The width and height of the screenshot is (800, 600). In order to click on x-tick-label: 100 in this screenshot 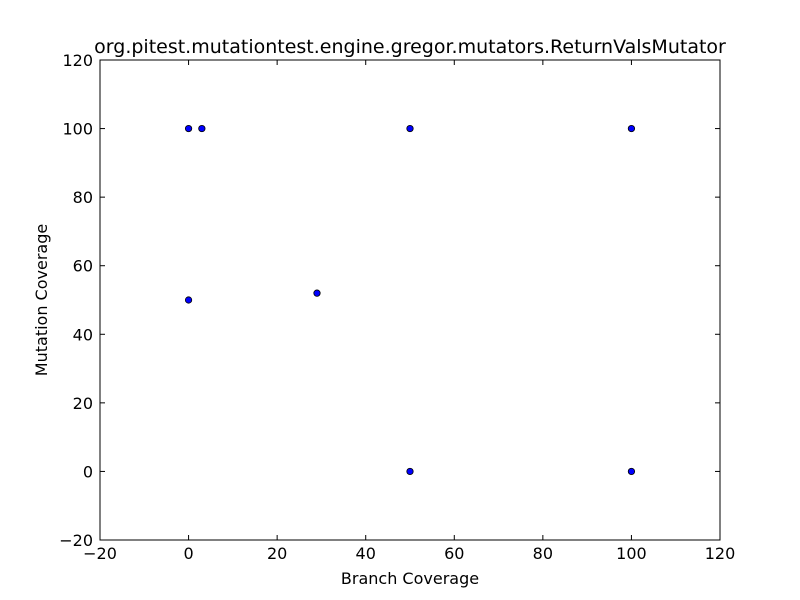, I will do `click(631, 553)`.